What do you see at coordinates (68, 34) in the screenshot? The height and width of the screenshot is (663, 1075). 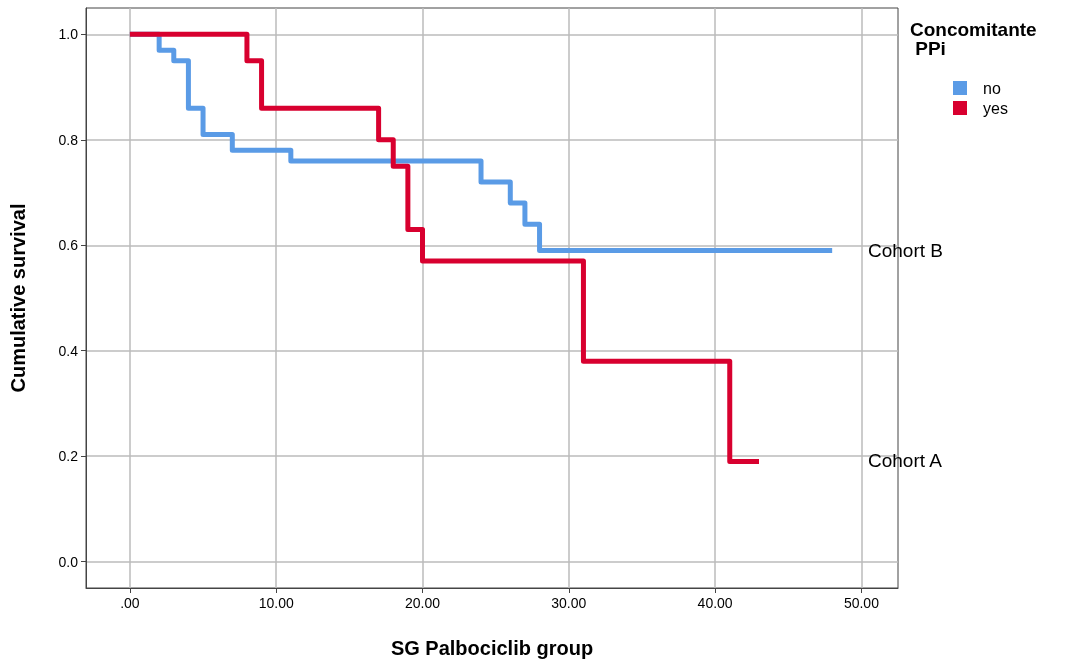 I see `y-tick-label: 1.0` at bounding box center [68, 34].